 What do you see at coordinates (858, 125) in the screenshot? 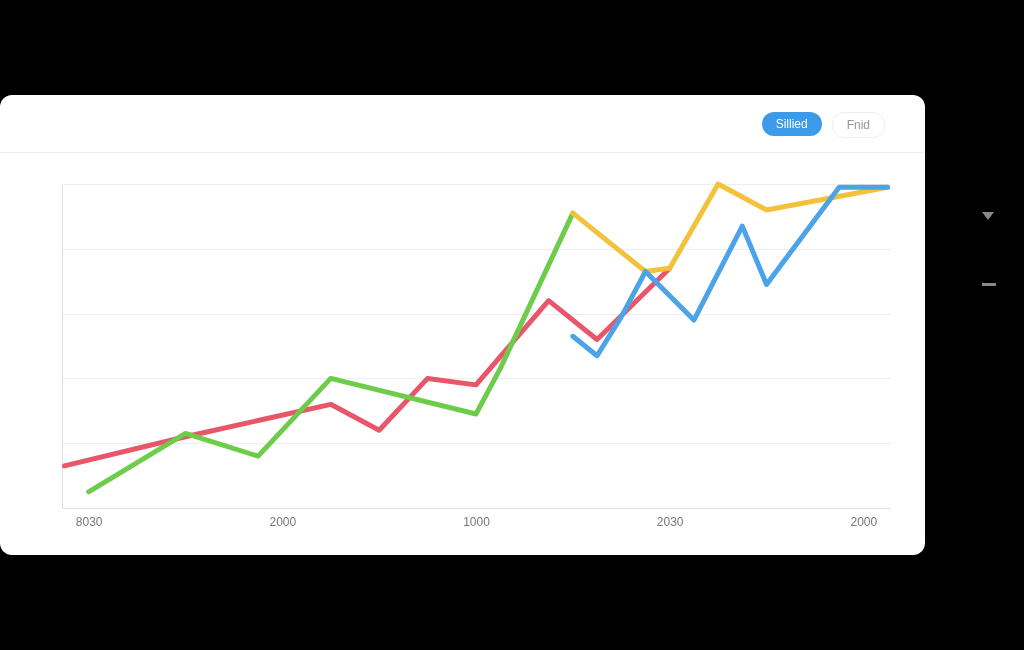
I see `text: Fnid` at bounding box center [858, 125].